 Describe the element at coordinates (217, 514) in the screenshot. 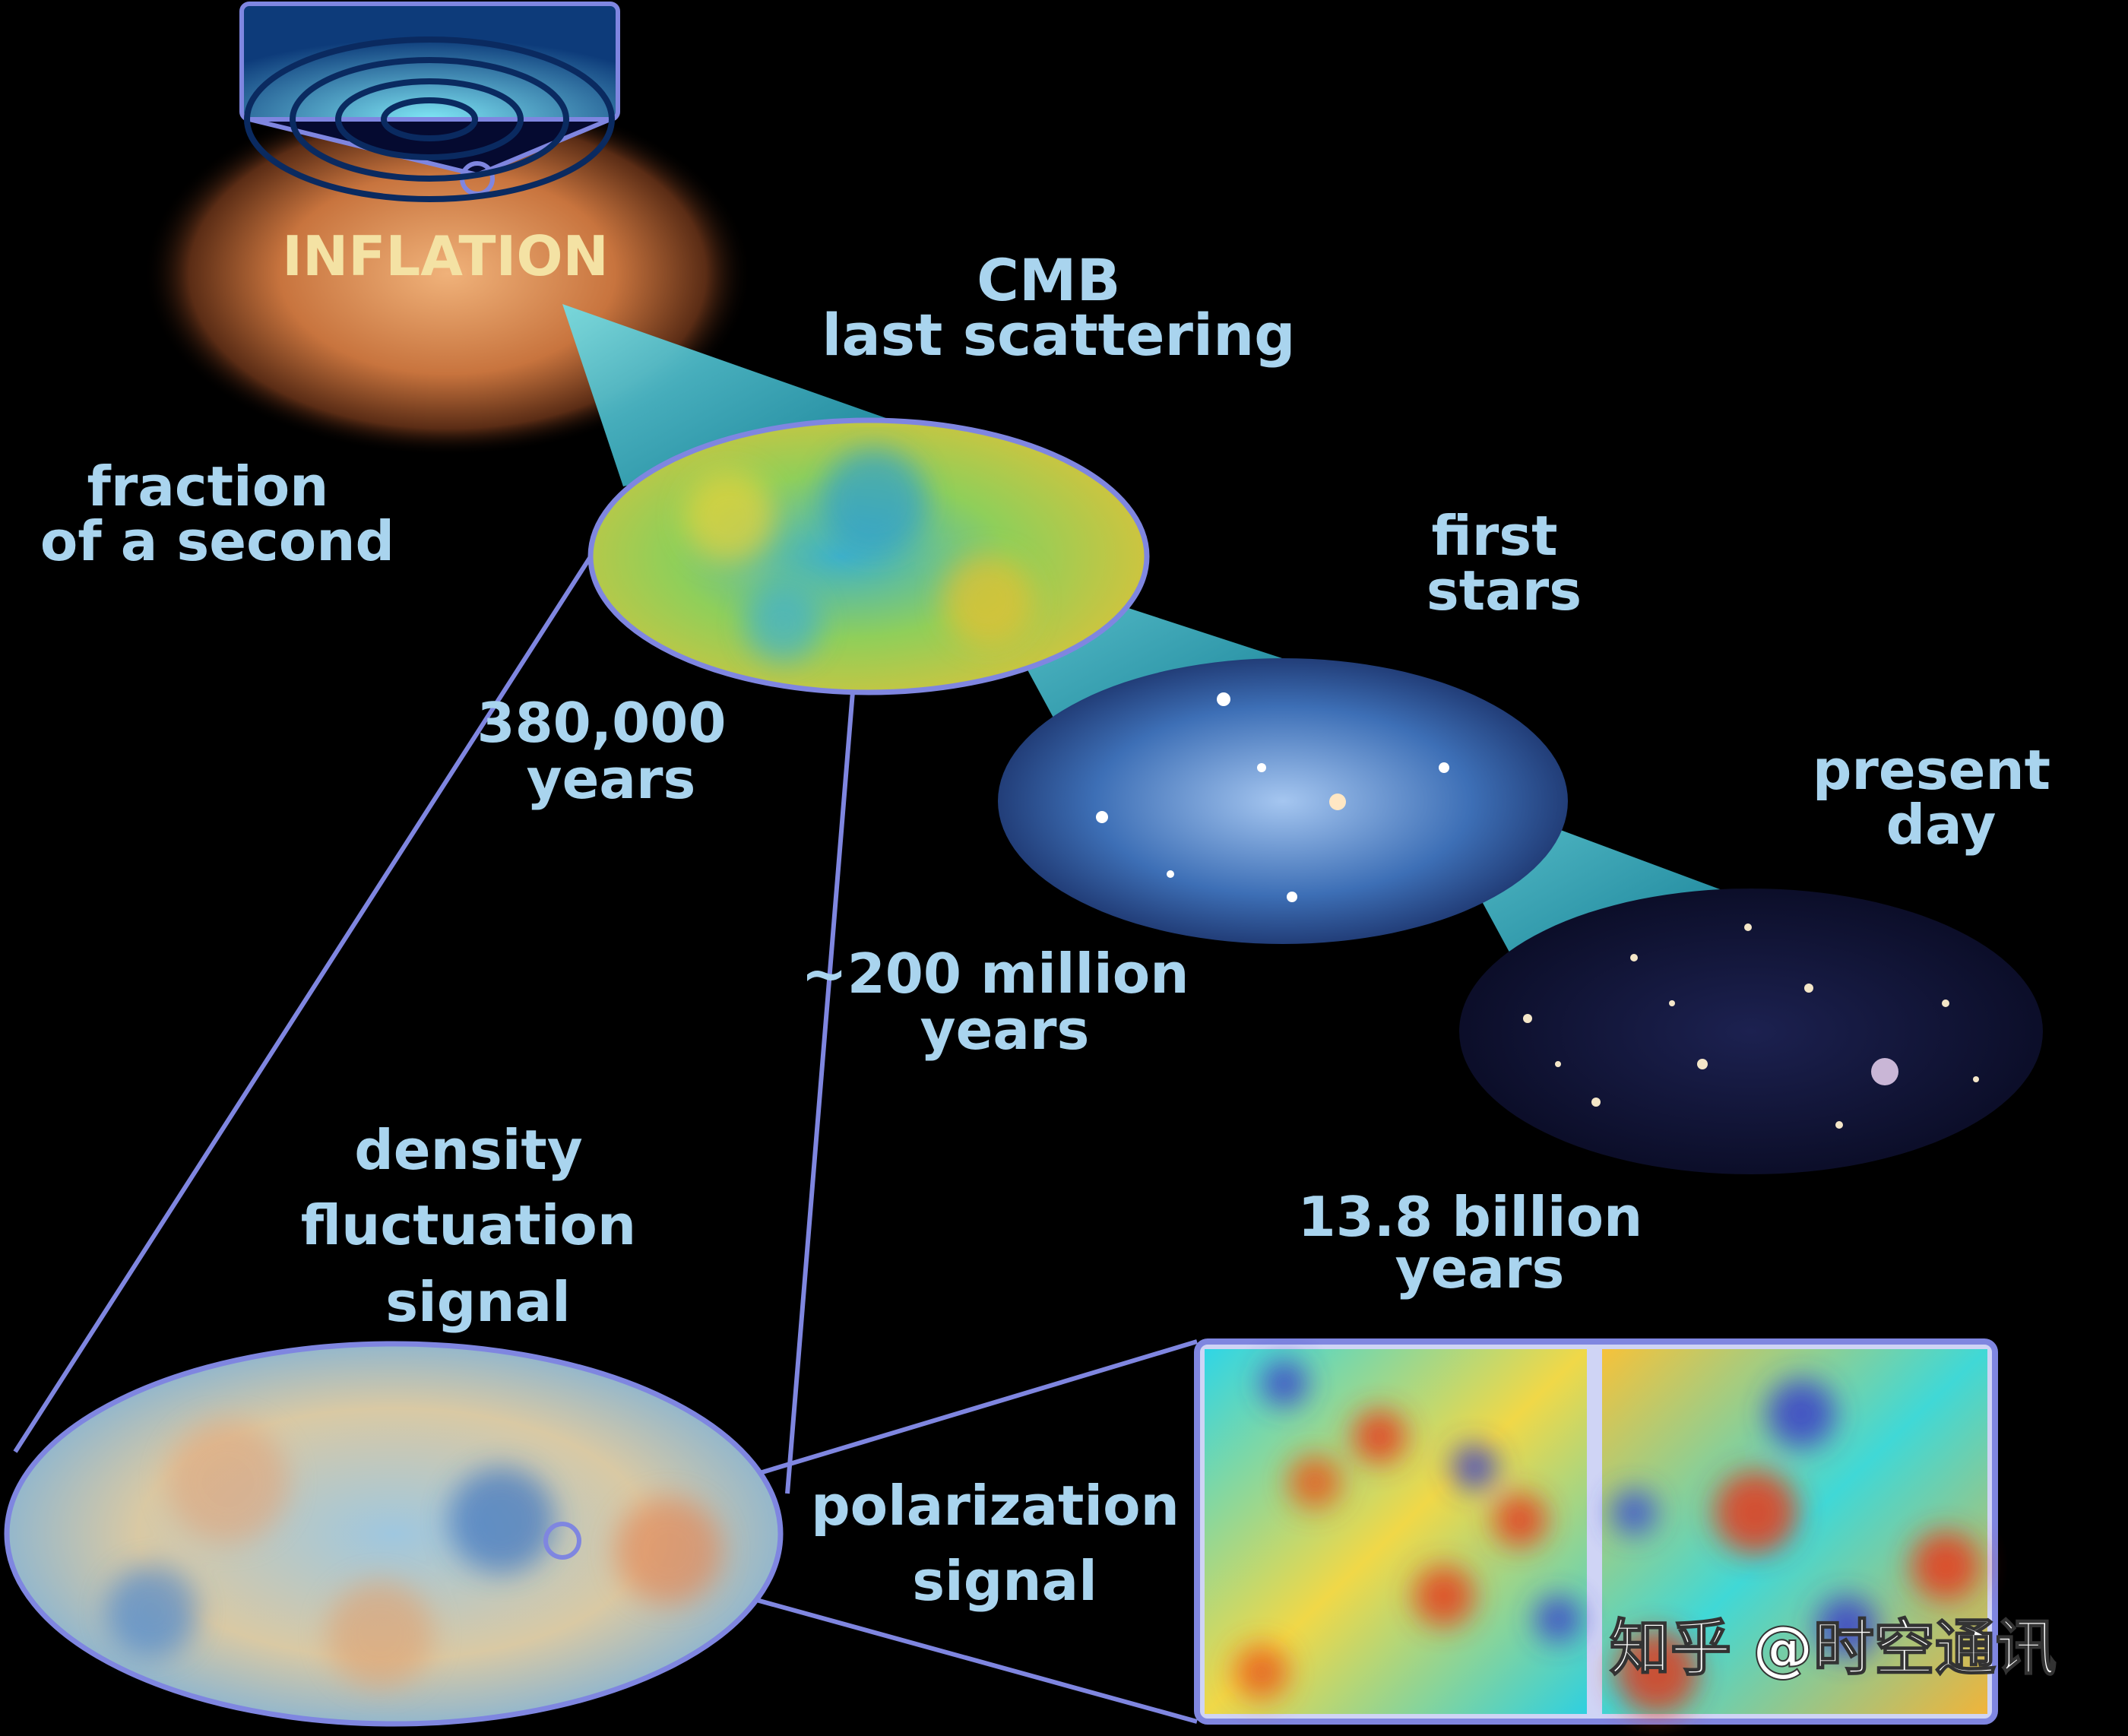

I see `fraction-of-second-label: fraction of a second` at that location.